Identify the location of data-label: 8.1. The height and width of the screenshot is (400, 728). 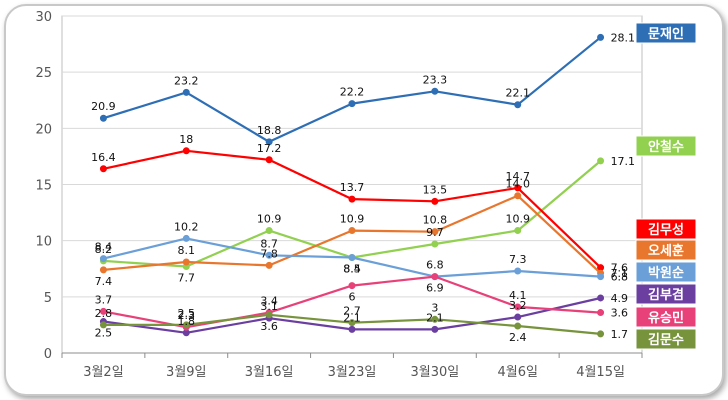
(187, 250).